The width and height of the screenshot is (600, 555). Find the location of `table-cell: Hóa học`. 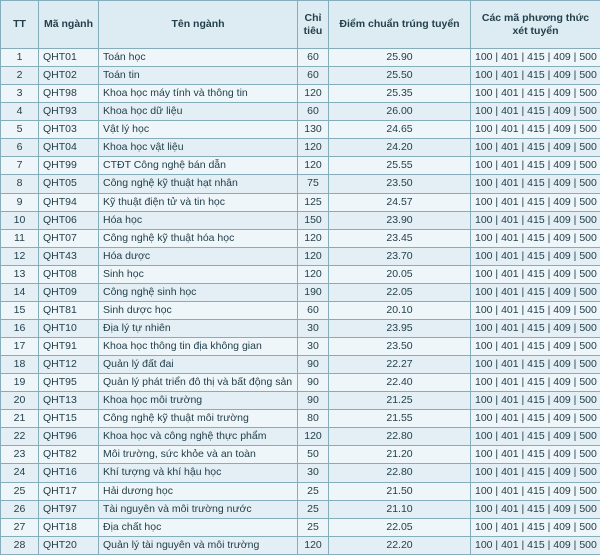

table-cell: Hóa học is located at coordinates (198, 220).